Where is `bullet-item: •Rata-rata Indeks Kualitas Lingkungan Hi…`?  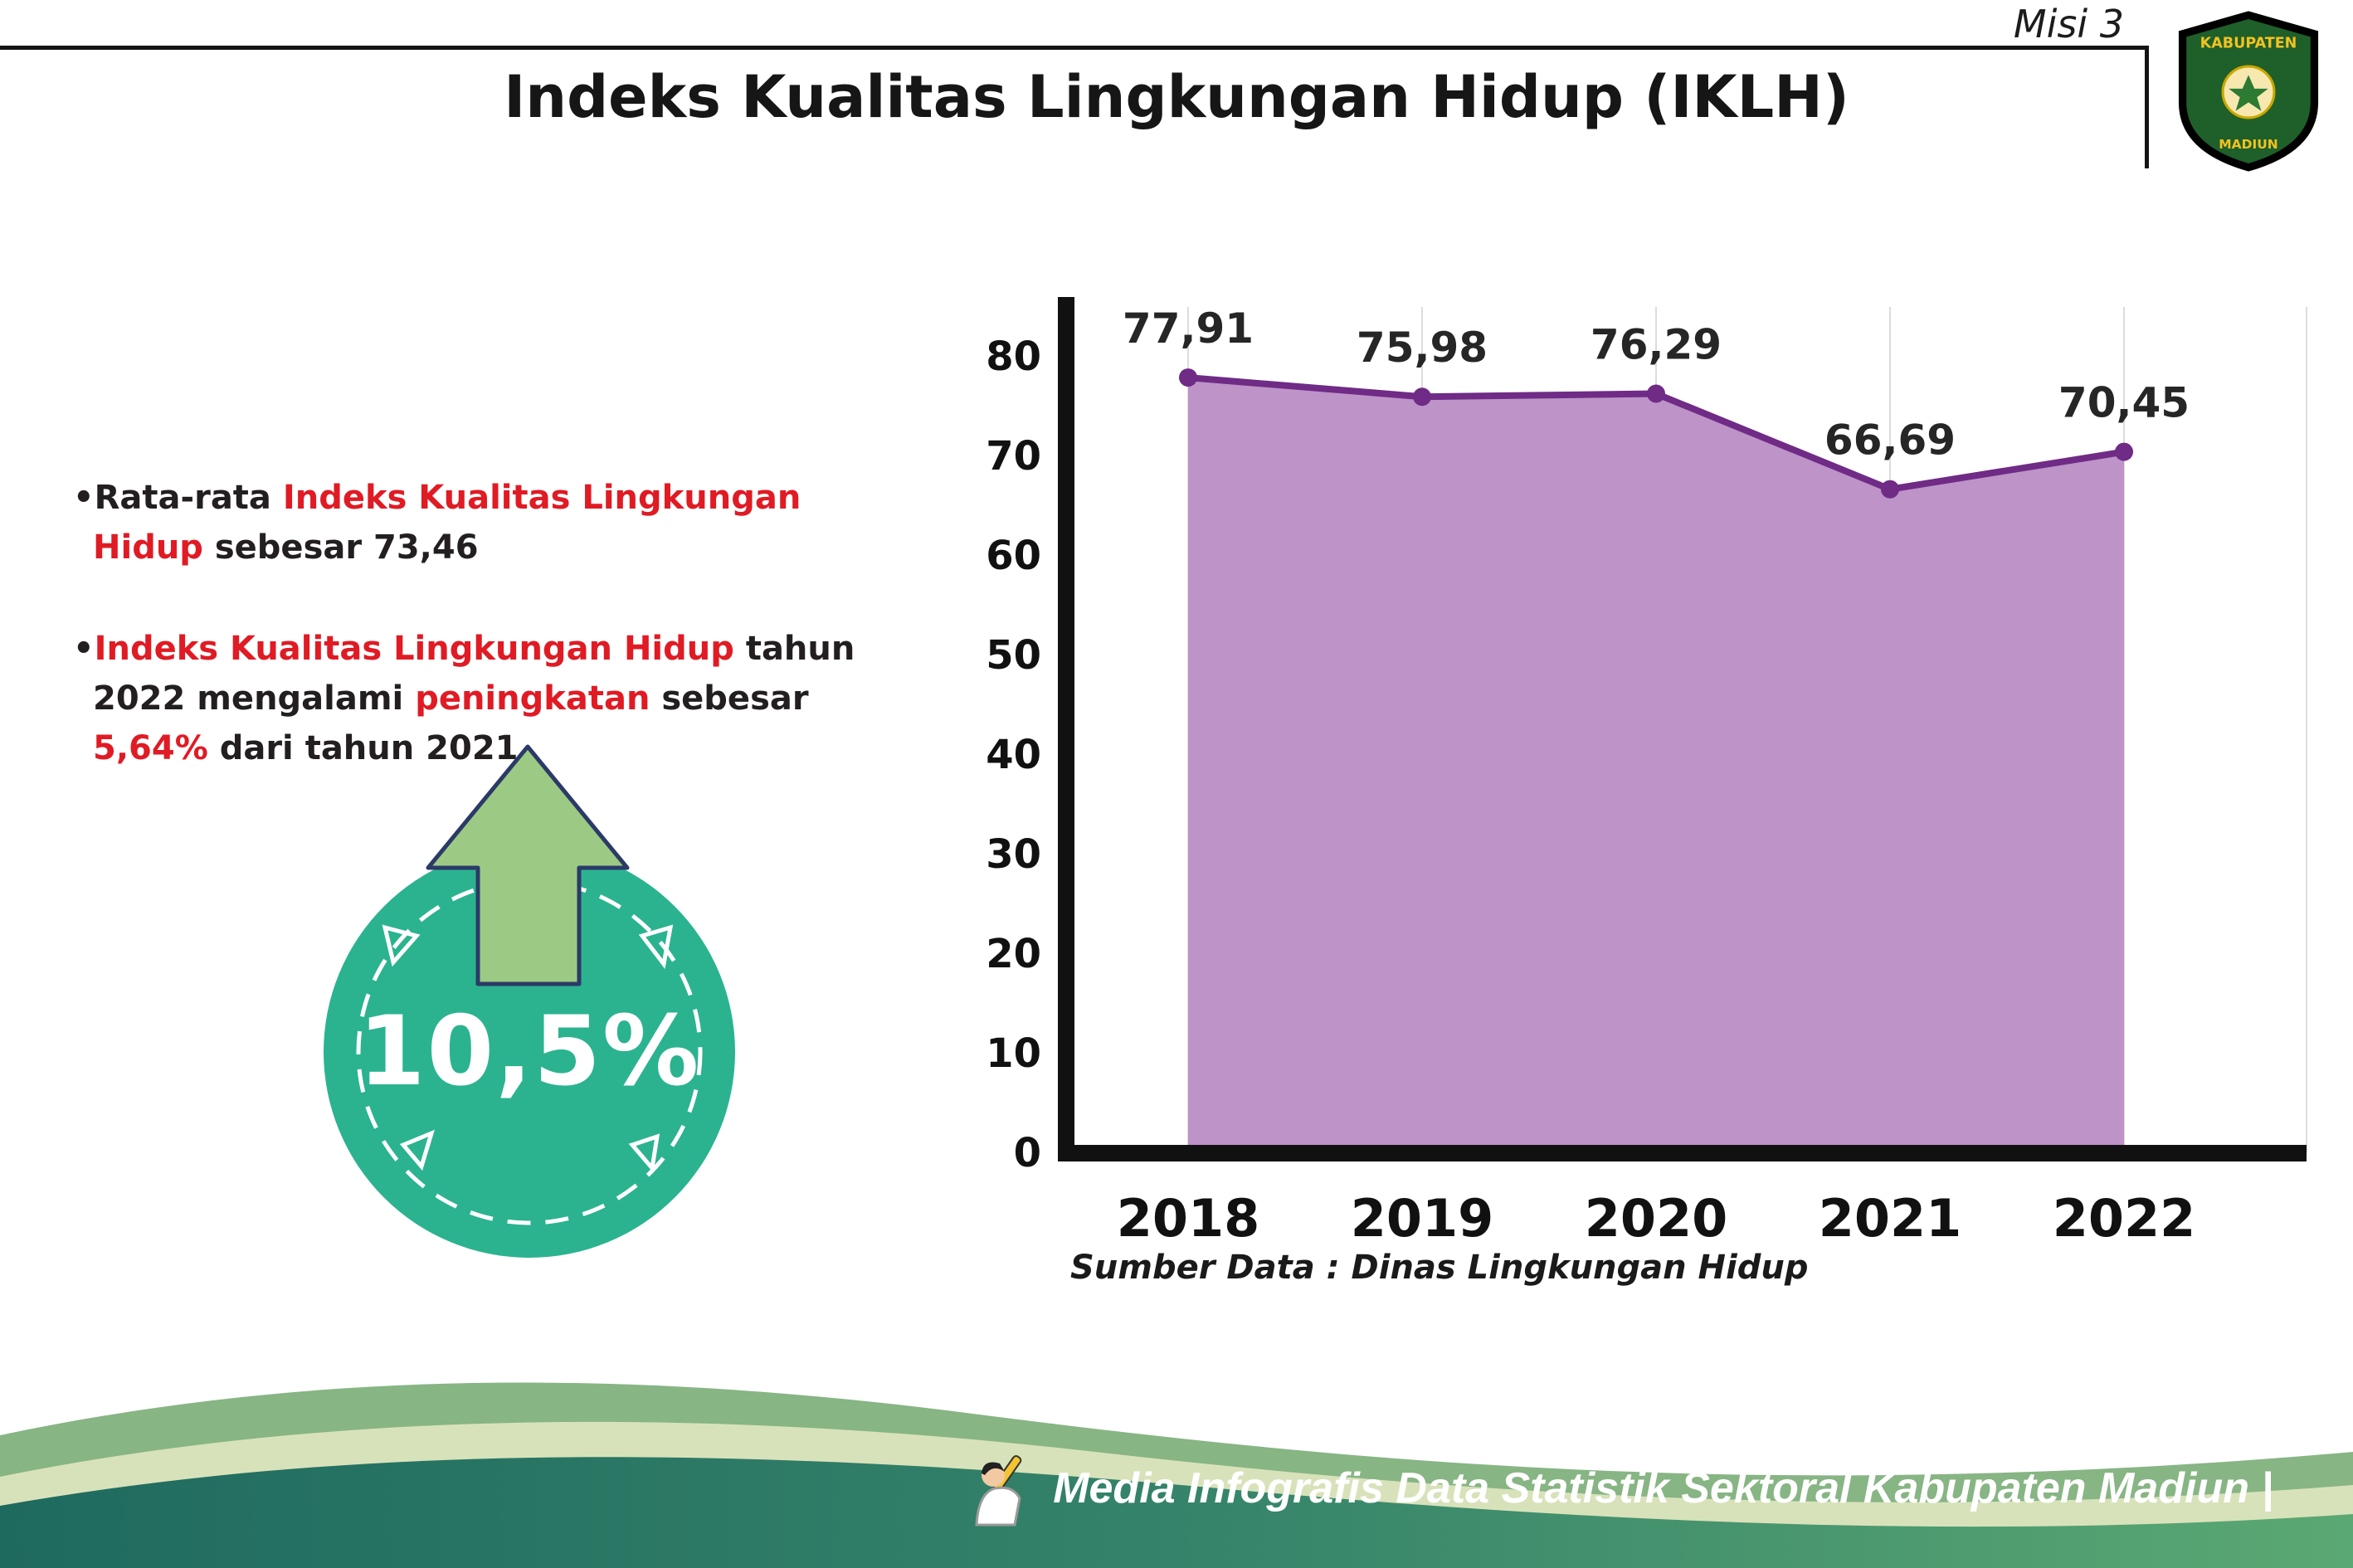
bullet-item: •Rata-rata Indeks Kualitas Lingkungan Hi… is located at coordinates (492, 522).